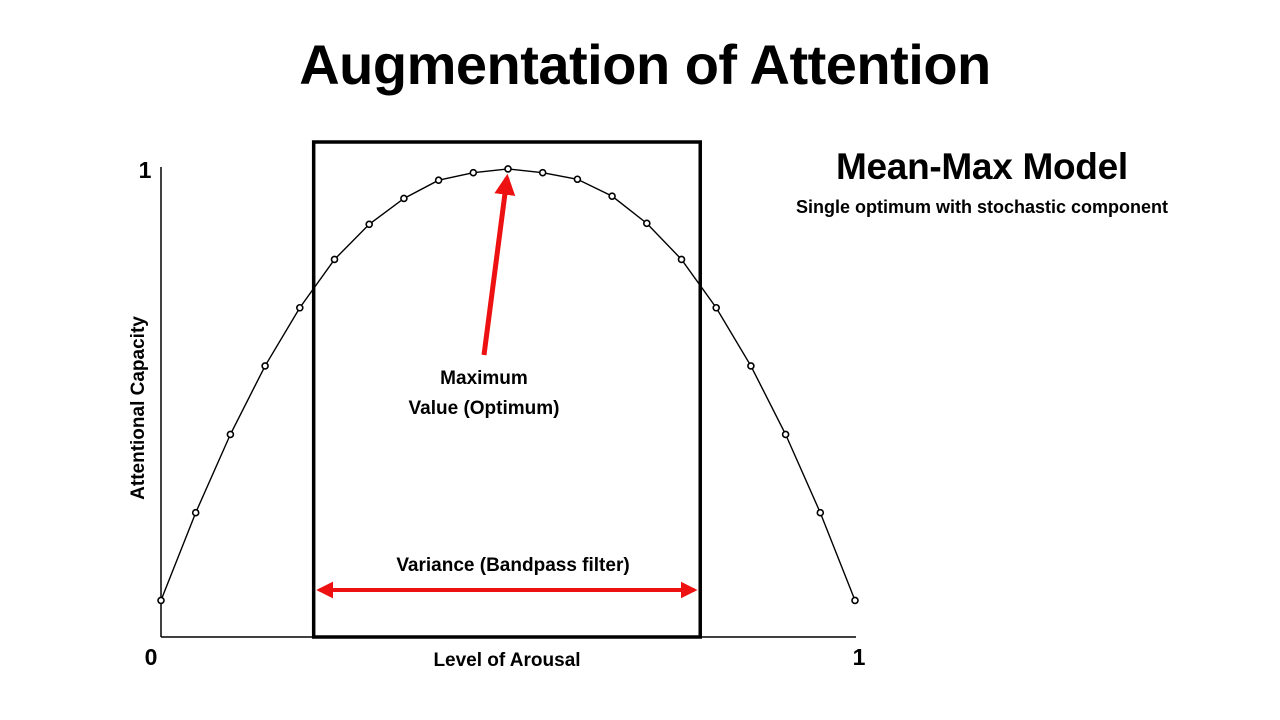  I want to click on peak-label-line1: Maximum, so click(484, 378).